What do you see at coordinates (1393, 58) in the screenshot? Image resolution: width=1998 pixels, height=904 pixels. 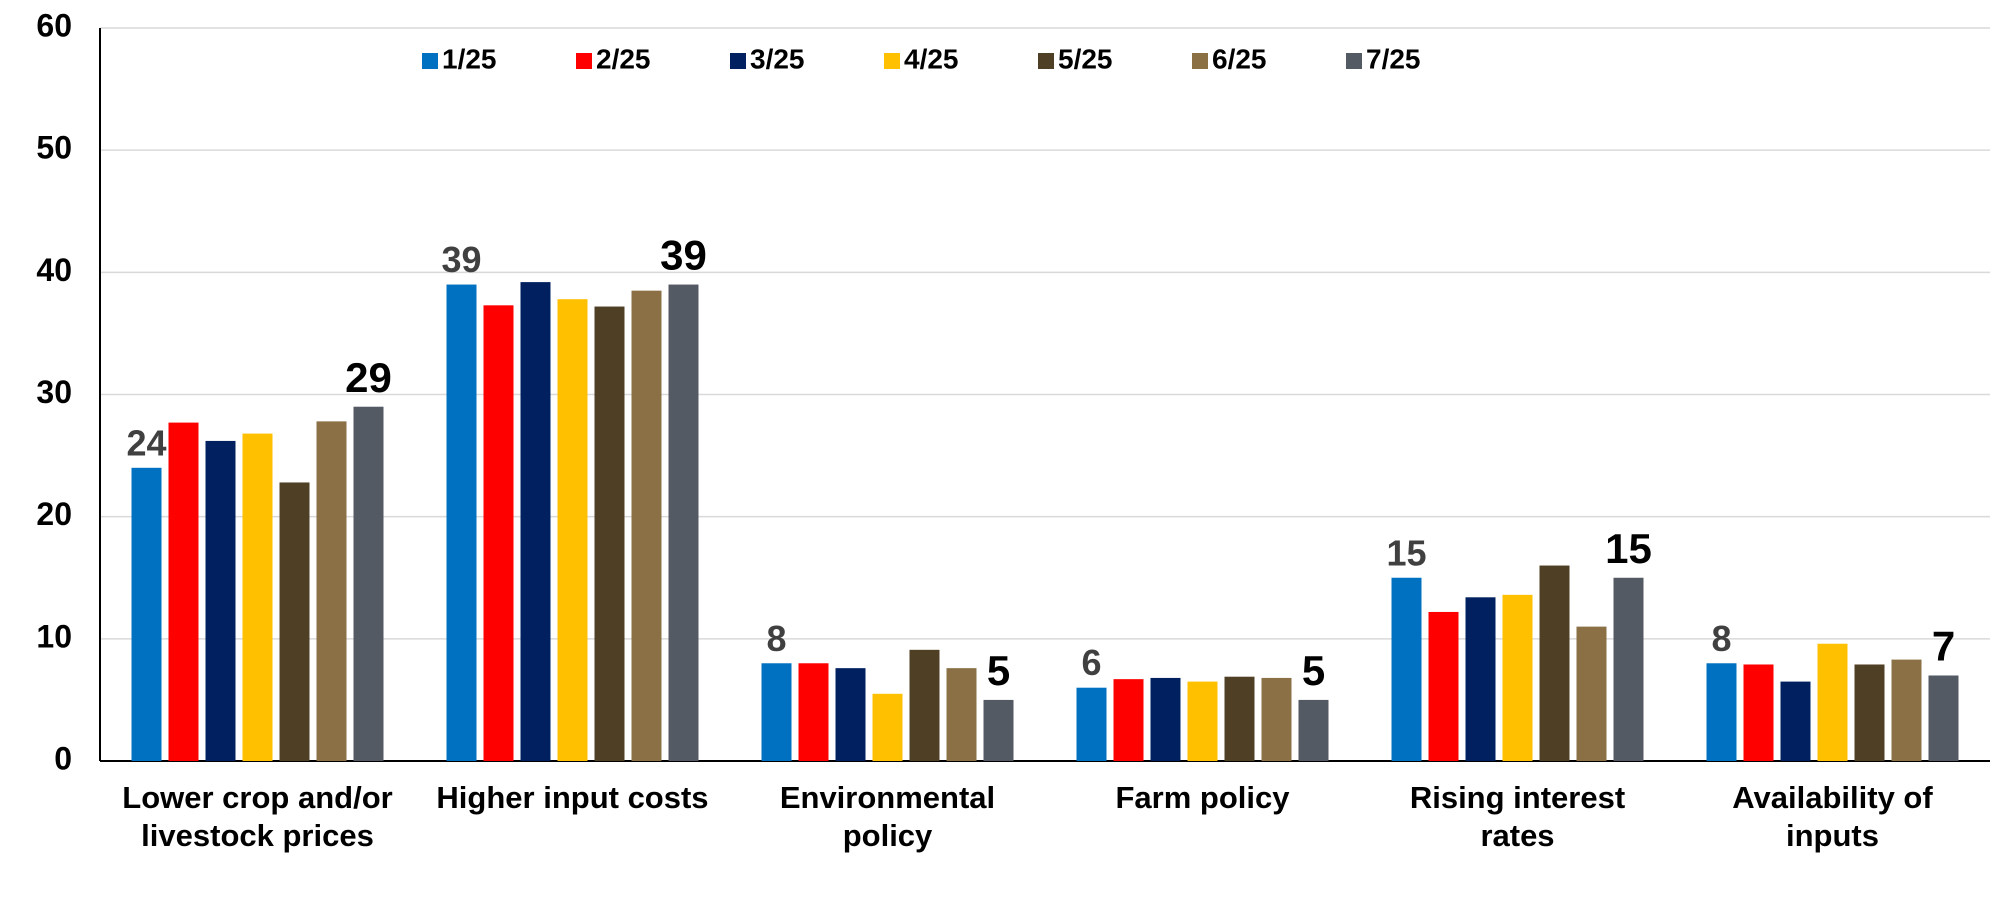 I see `legend-label: 7/25` at bounding box center [1393, 58].